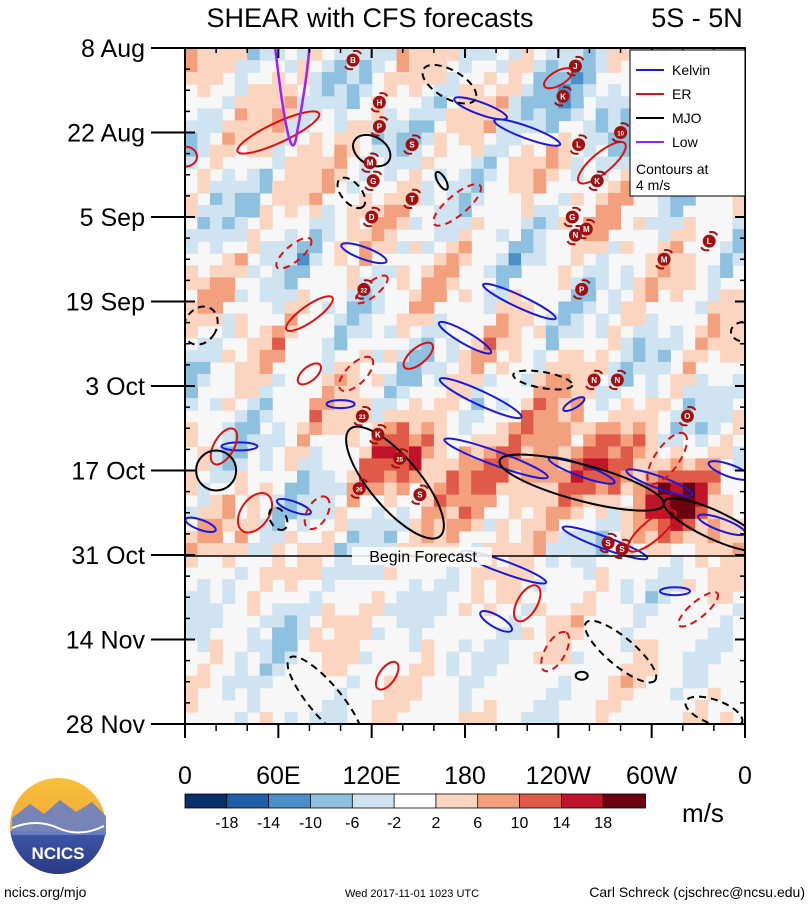  Describe the element at coordinates (697, 18) in the screenshot. I see `region-label: 5S - 5N` at that location.